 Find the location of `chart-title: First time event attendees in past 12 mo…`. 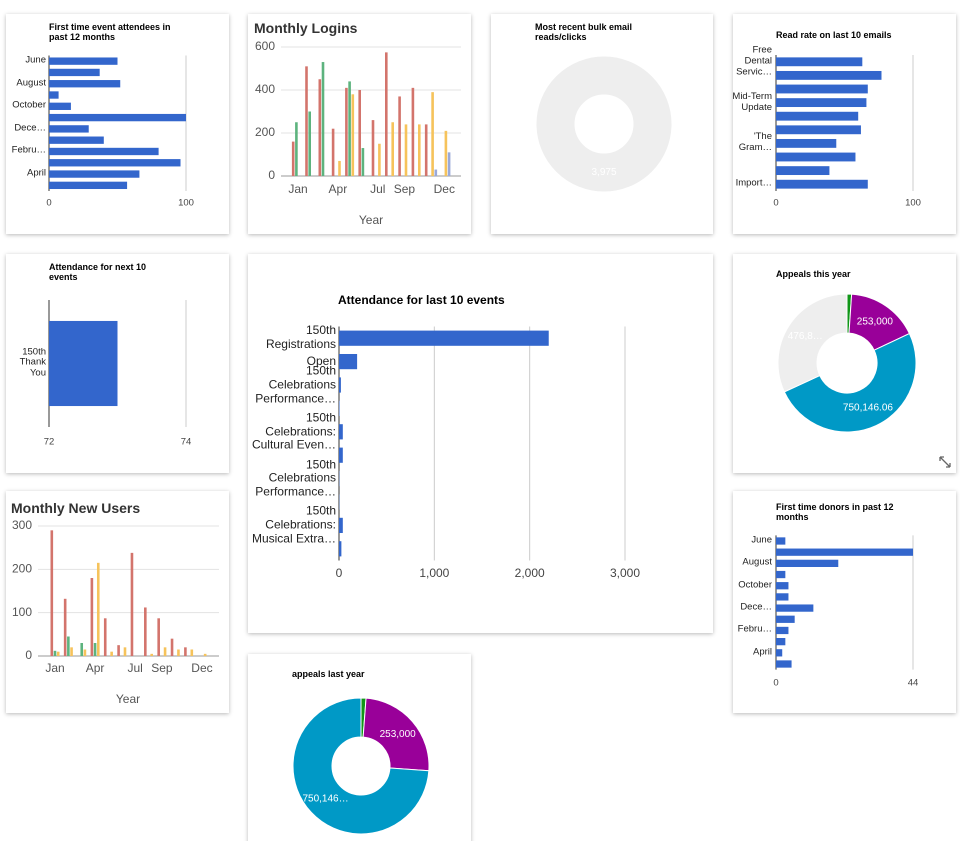

chart-title: First time event attendees in past 12 mo… is located at coordinates (110, 32).